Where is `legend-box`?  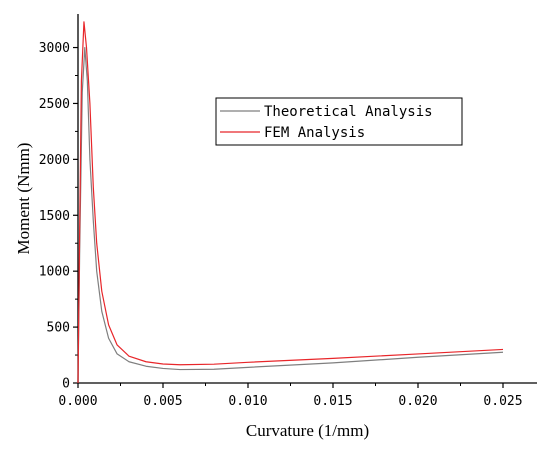 legend-box is located at coordinates (339, 121).